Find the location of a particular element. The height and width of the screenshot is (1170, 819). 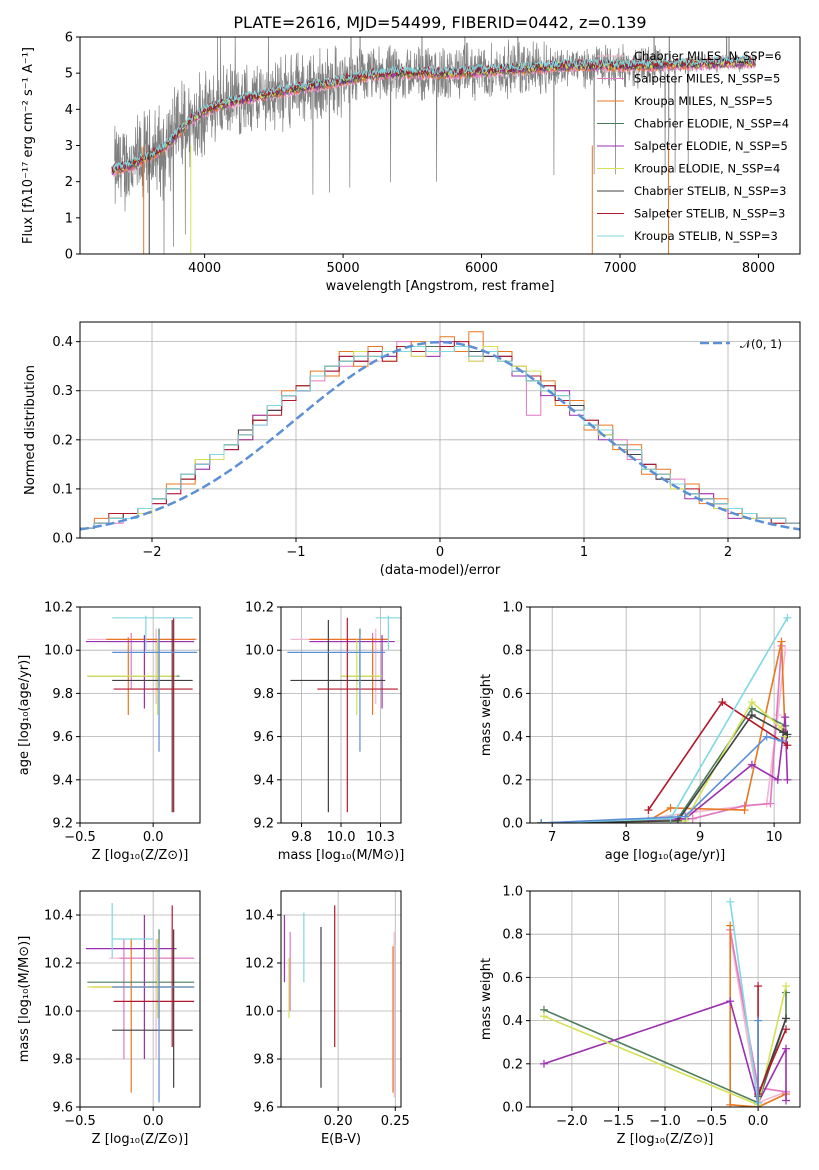

legend-label: Chabrier MILES, N_SSP=6 is located at coordinates (707, 56).